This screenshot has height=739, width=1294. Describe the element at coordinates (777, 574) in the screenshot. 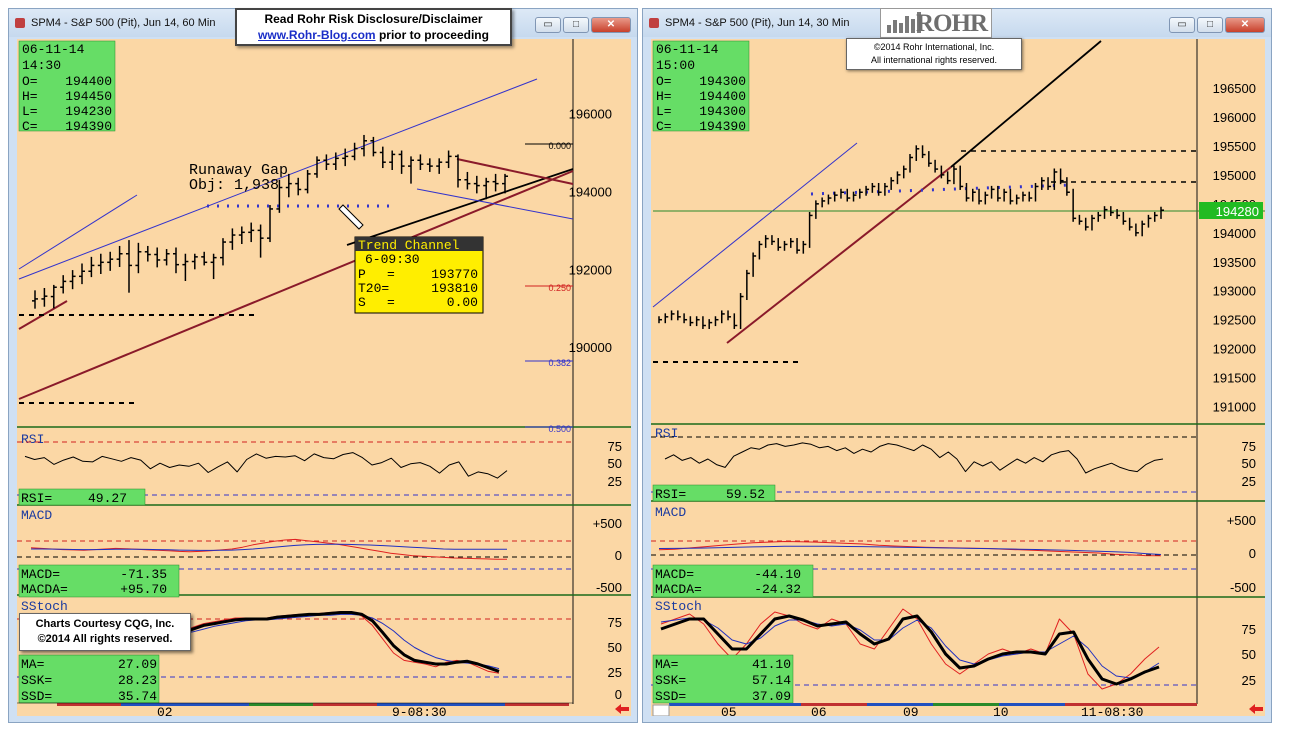

I see `macd-value: -44.10` at that location.